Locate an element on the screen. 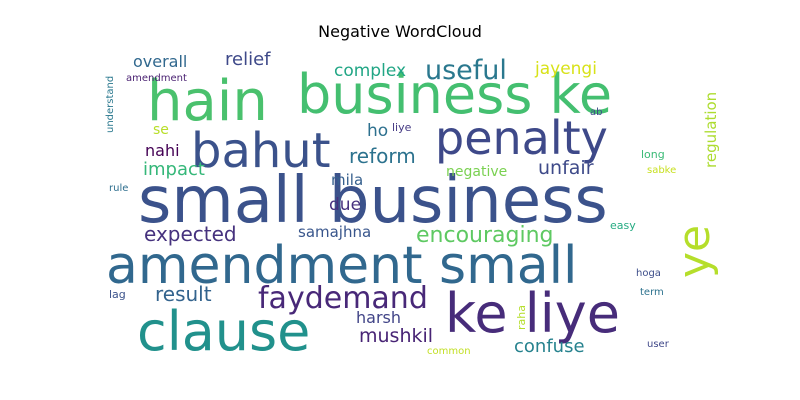 This screenshot has width=800, height=400. cloud-word-amendment-small: amendment small is located at coordinates (342, 266).